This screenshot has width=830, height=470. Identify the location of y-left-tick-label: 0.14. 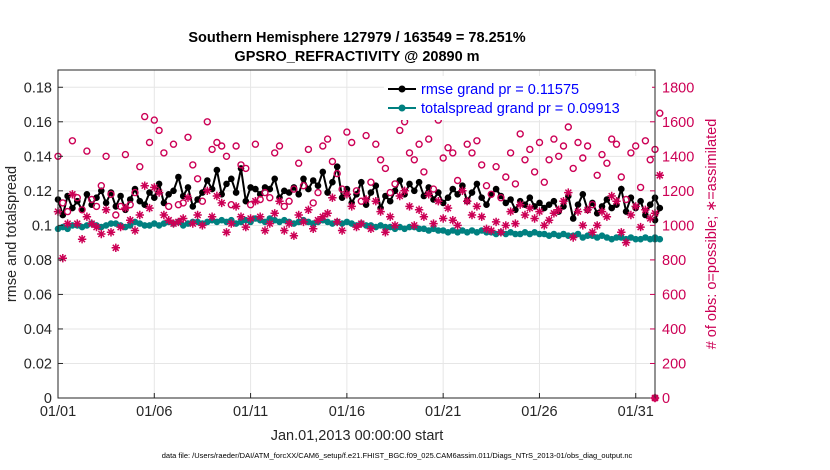
(38, 157).